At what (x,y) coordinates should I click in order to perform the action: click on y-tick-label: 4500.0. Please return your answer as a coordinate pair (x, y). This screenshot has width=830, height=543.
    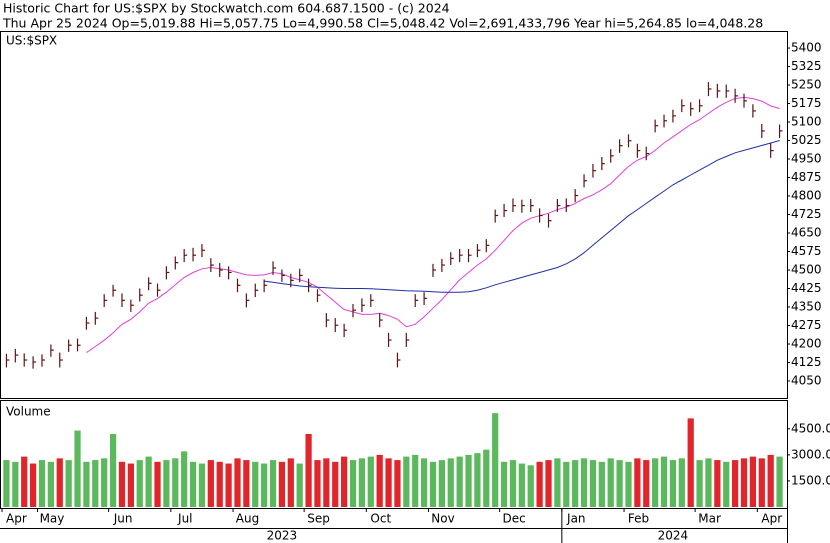
    Looking at the image, I should click on (810, 428).